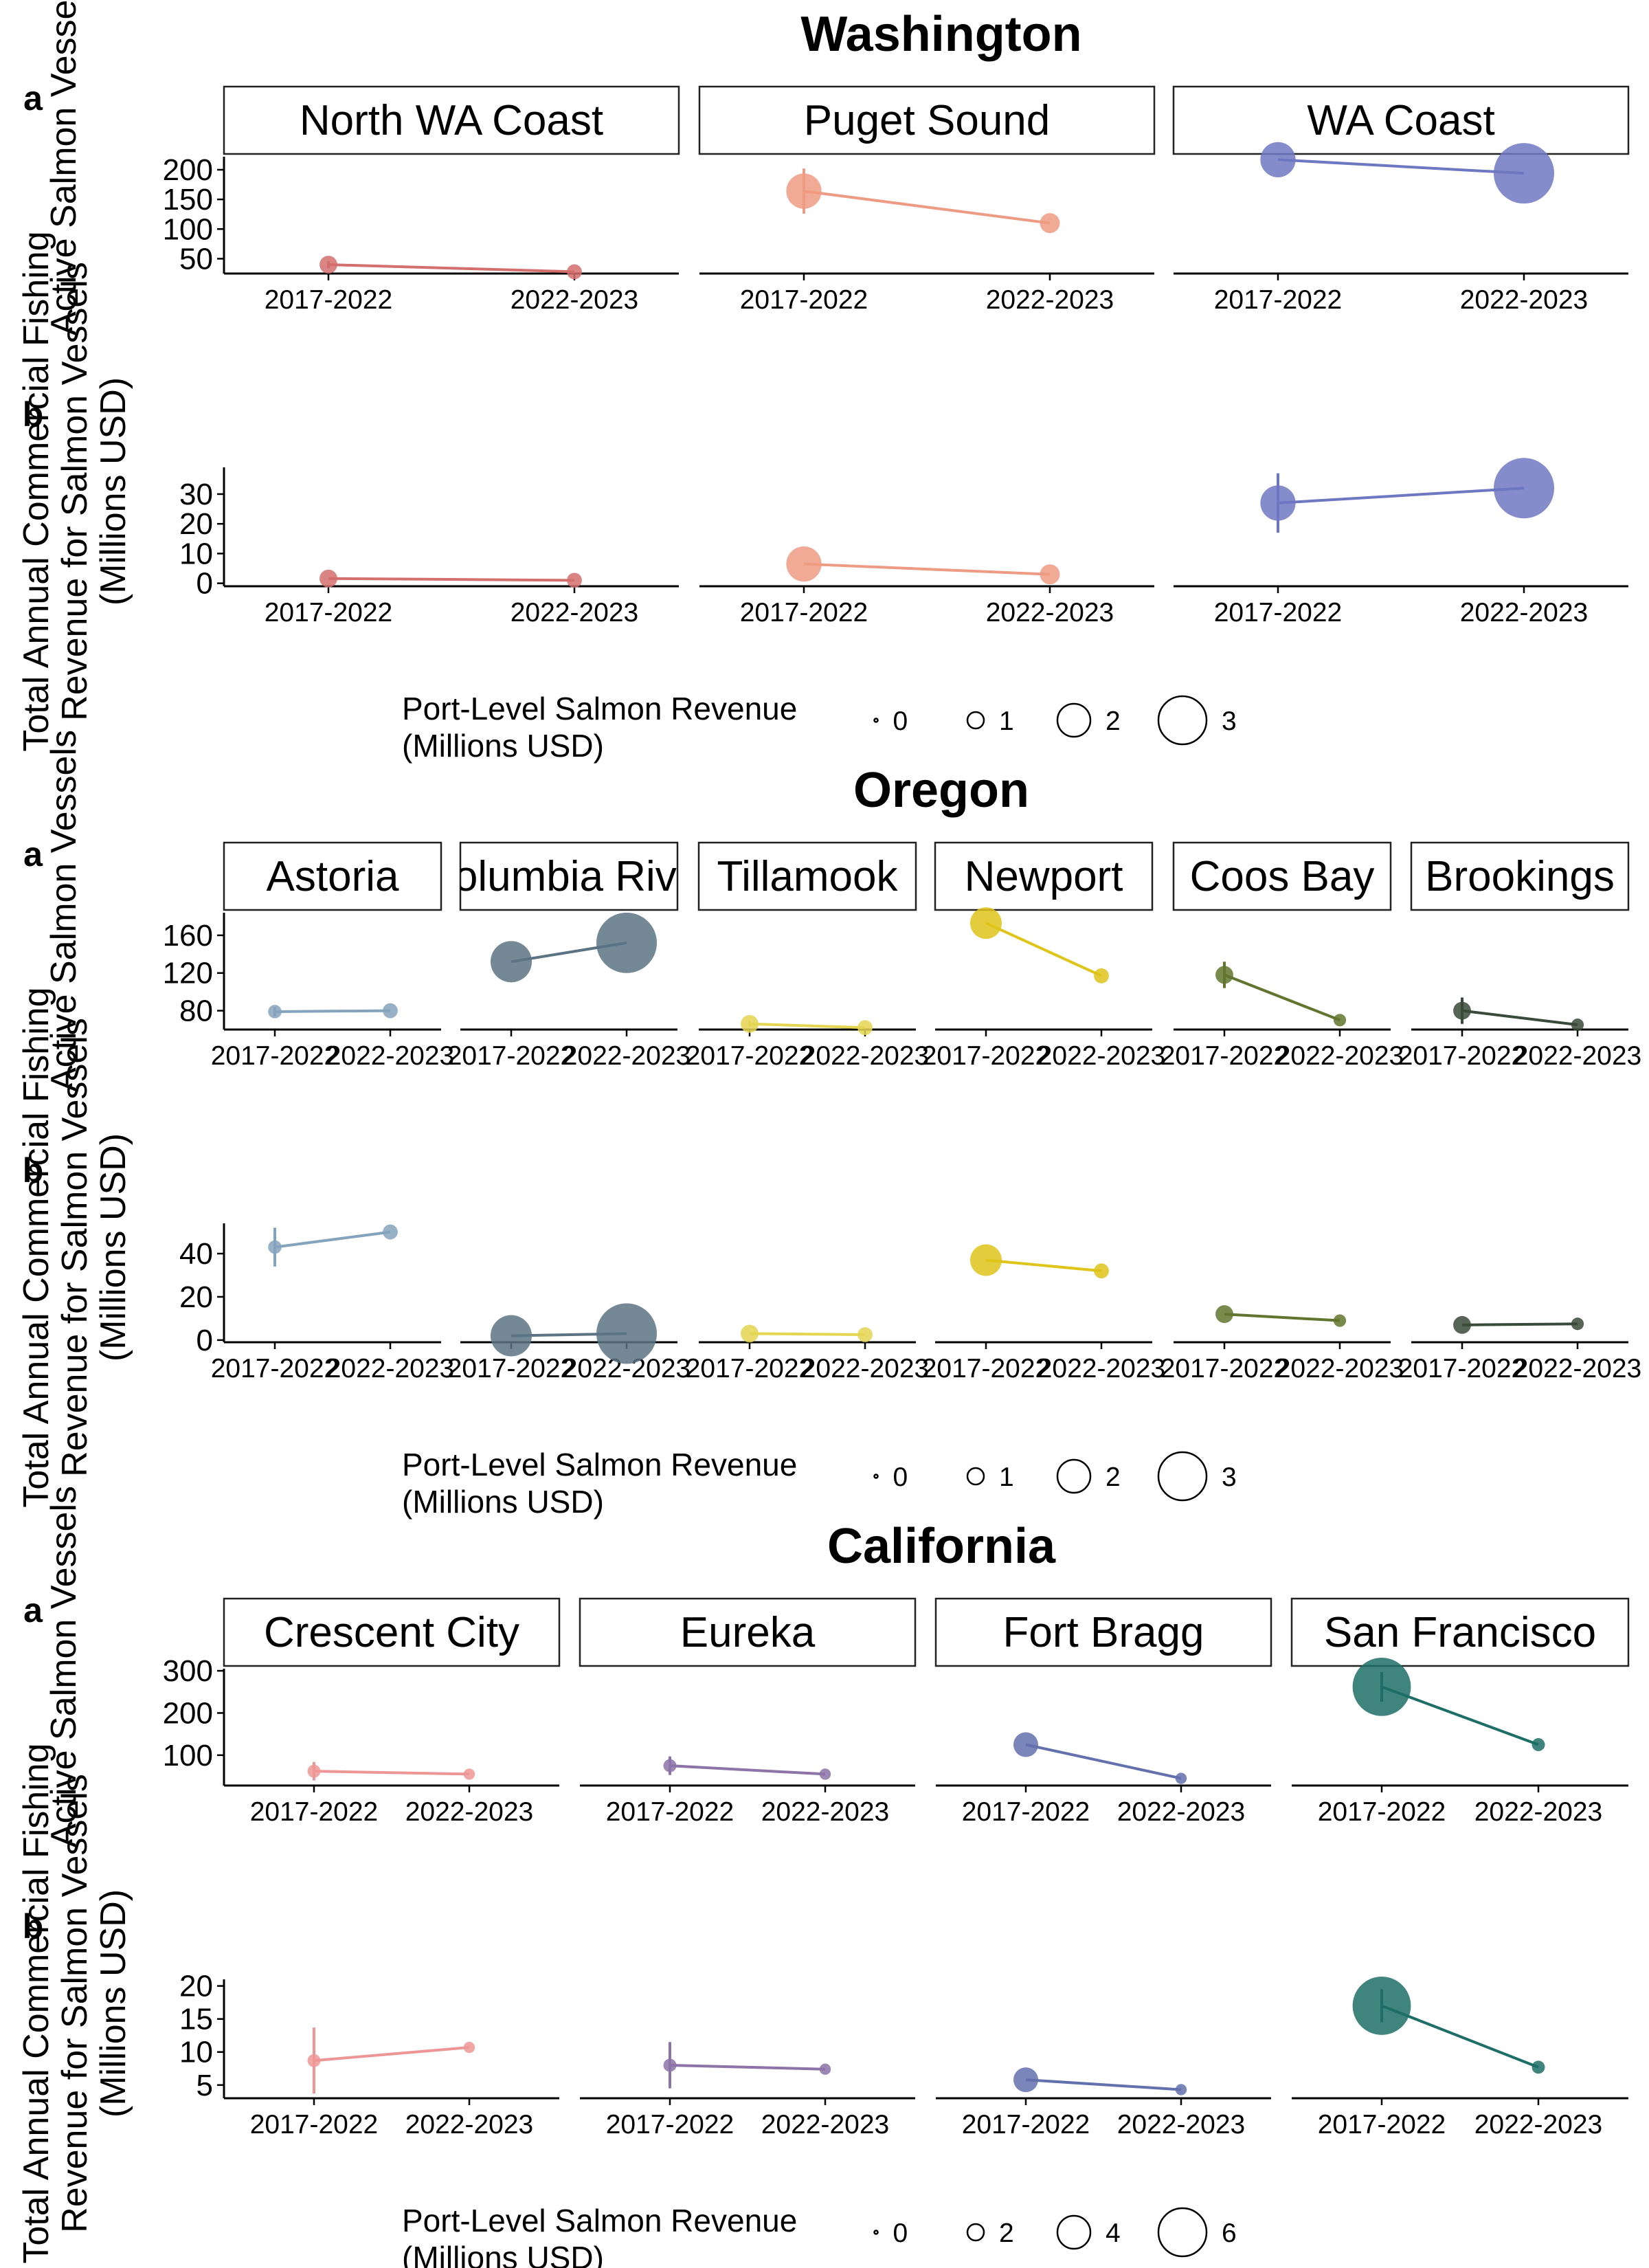  What do you see at coordinates (196, 495) in the screenshot?
I see `y-tick-label: 30` at bounding box center [196, 495].